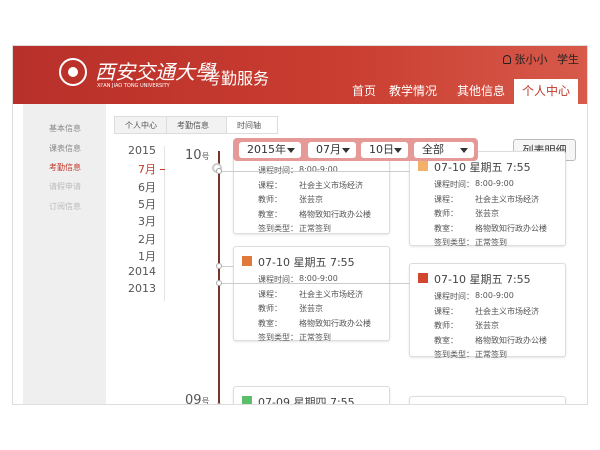 This screenshot has height=450, width=600. I want to click on filter-select: 07月, so click(332, 150).